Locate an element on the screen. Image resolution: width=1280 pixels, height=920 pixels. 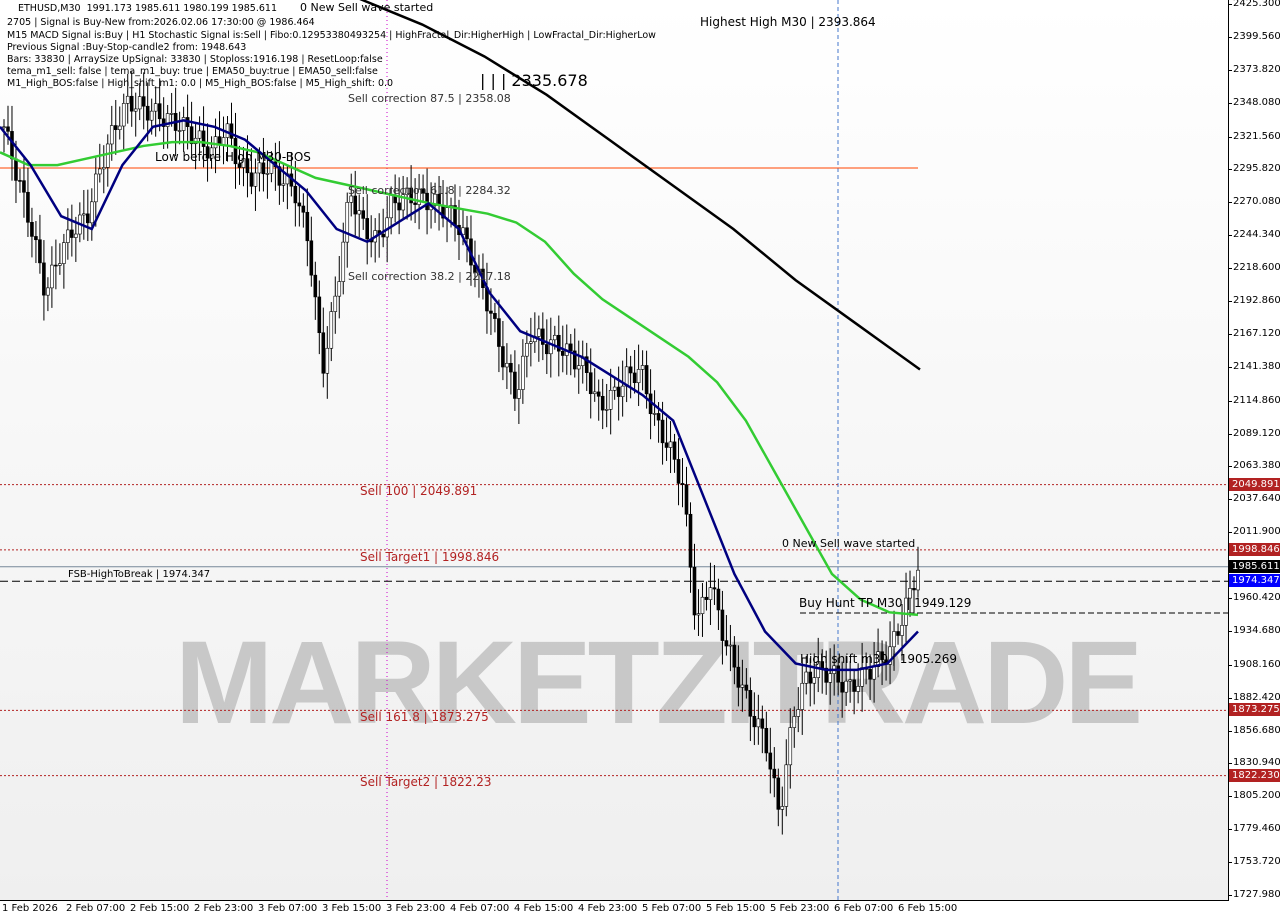
watermark: MARKETZITRADE is located at coordinates (659, 683).